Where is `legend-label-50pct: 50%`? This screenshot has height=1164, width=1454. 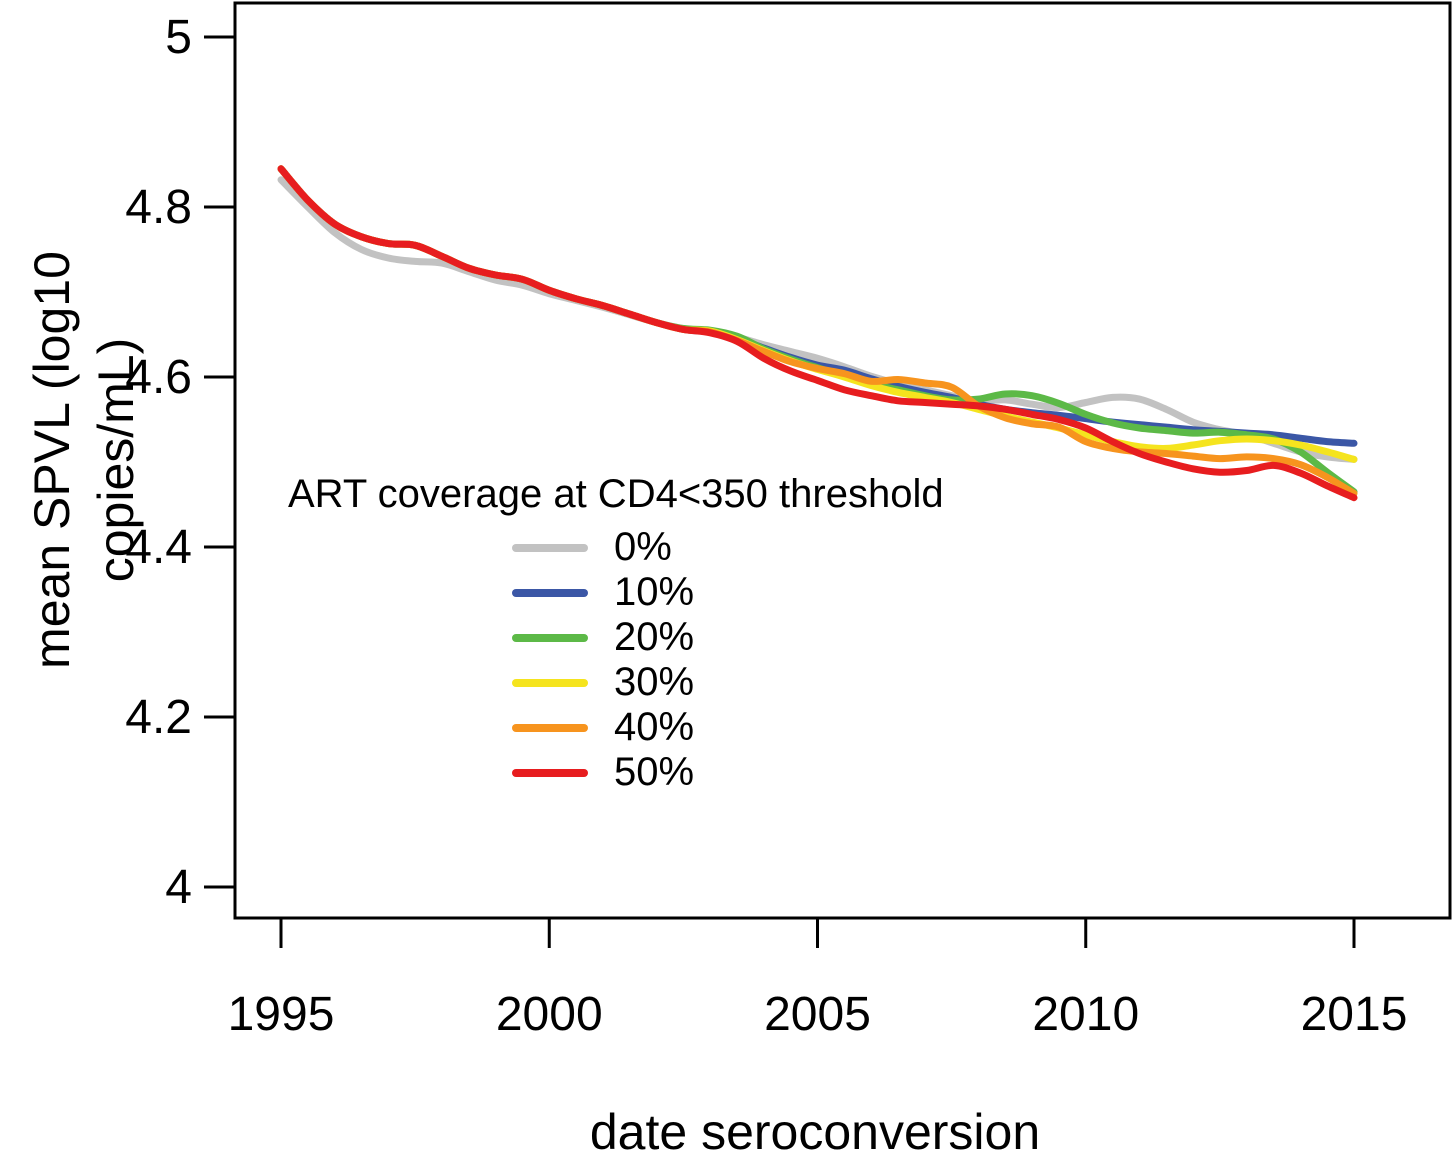 legend-label-50pct: 50% is located at coordinates (654, 772).